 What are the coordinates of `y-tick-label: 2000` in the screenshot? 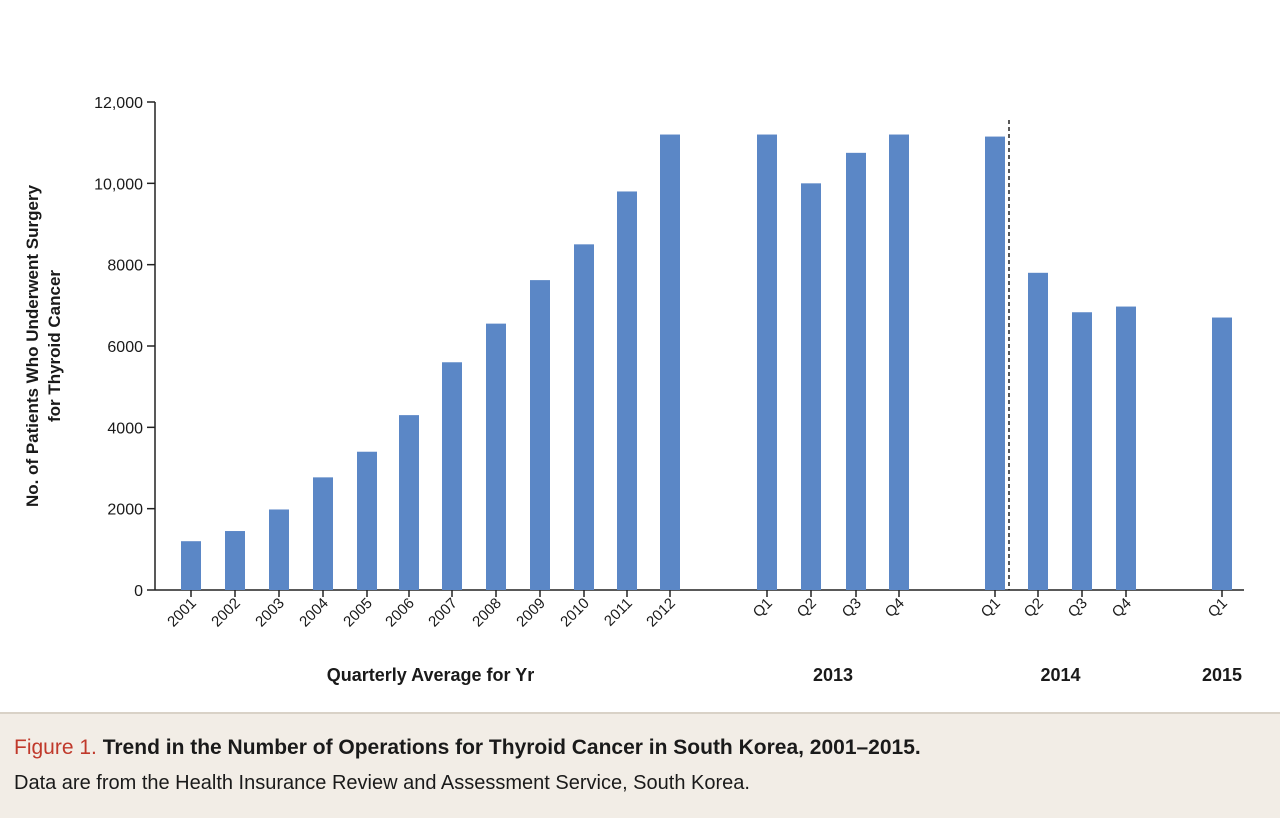 It's located at (125, 510).